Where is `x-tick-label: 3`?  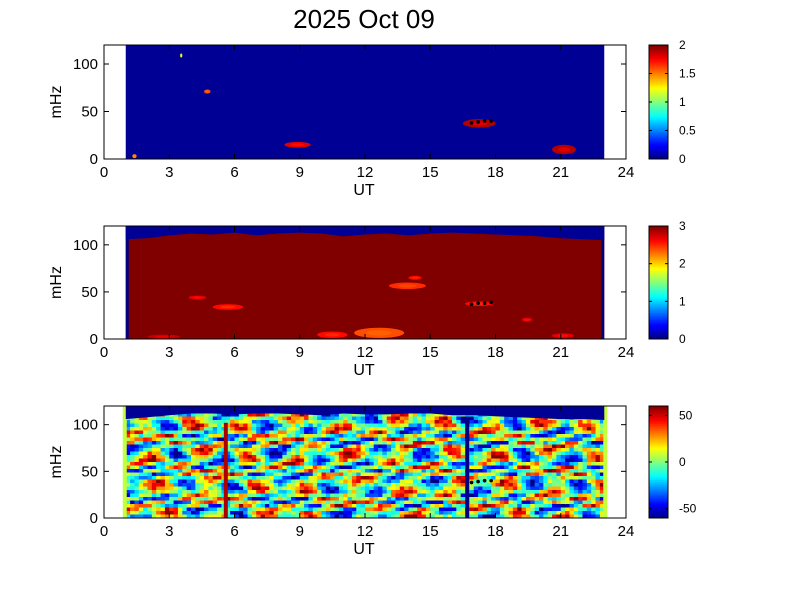
x-tick-label: 3 is located at coordinates (169, 172).